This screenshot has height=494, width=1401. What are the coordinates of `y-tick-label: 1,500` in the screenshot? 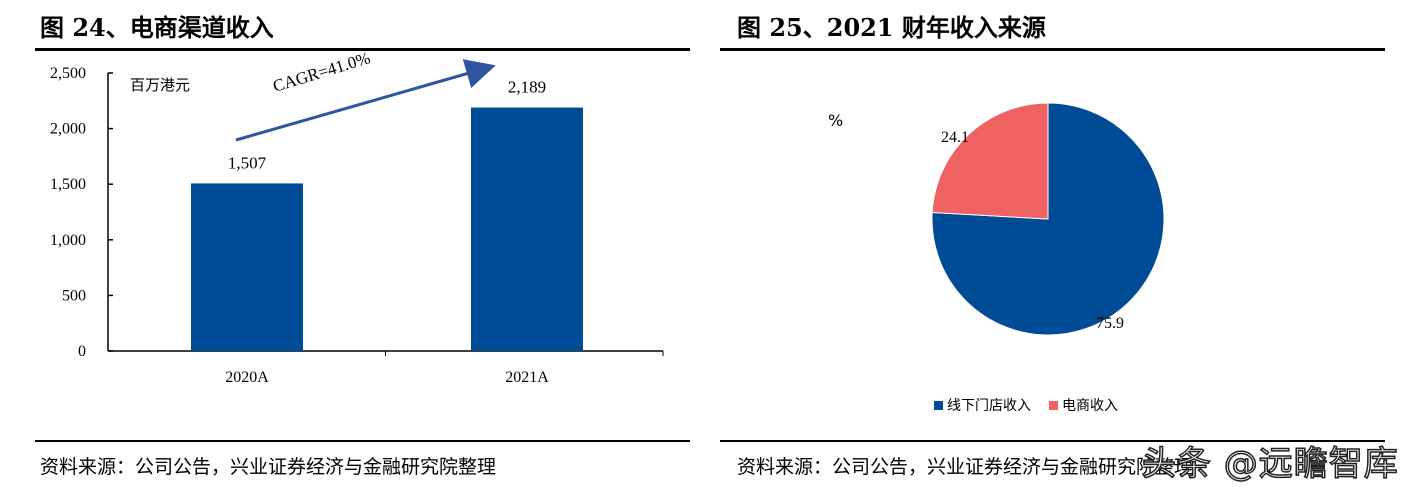 It's located at (68, 184).